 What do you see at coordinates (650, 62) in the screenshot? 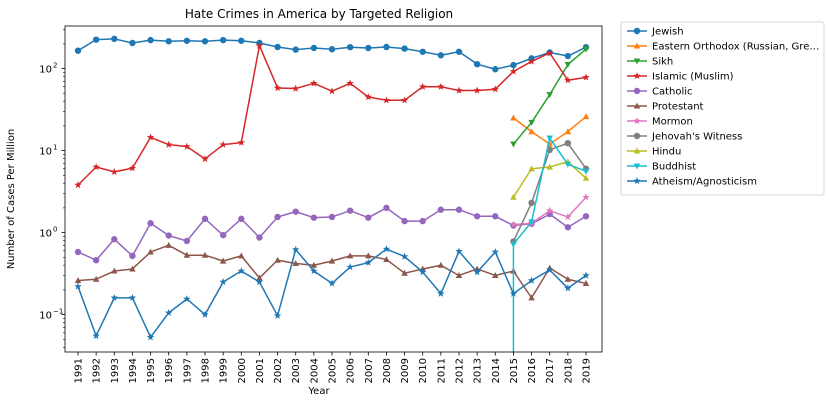
I see `legend-item: Sikh` at bounding box center [650, 62].